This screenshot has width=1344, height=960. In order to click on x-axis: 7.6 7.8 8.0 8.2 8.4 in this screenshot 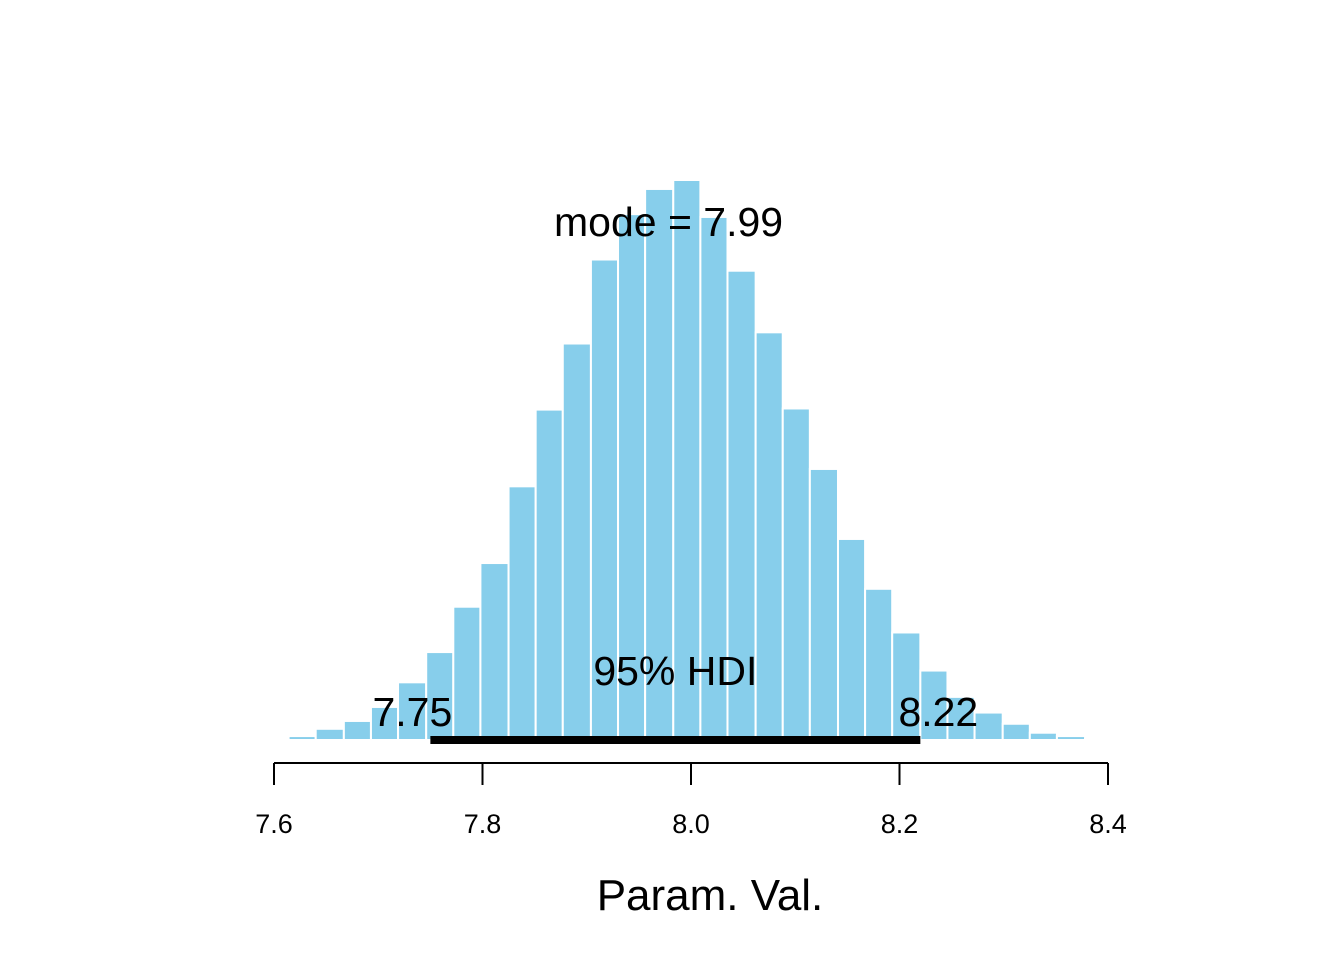, I will do `click(691, 800)`.